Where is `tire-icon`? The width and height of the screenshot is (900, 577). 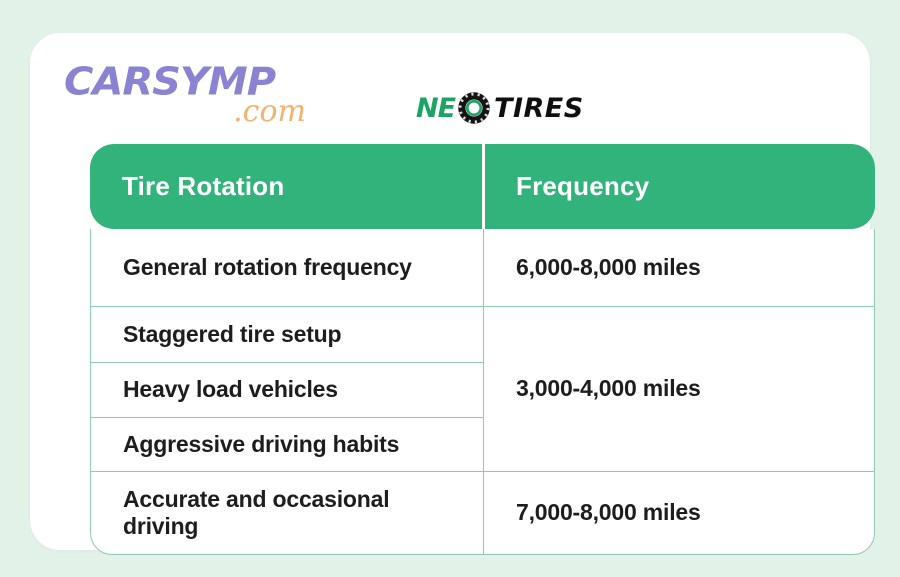 tire-icon is located at coordinates (474, 108).